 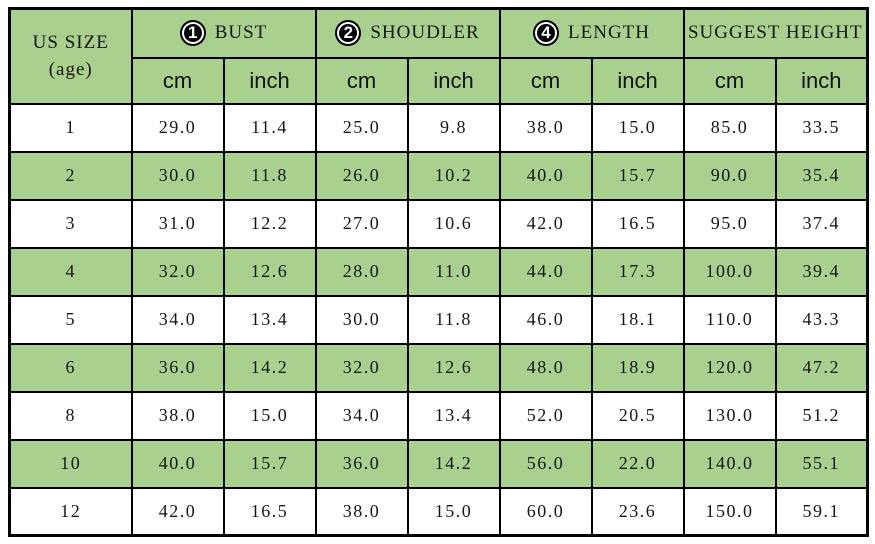 What do you see at coordinates (545, 415) in the screenshot?
I see `cell-length-cm: 52.0` at bounding box center [545, 415].